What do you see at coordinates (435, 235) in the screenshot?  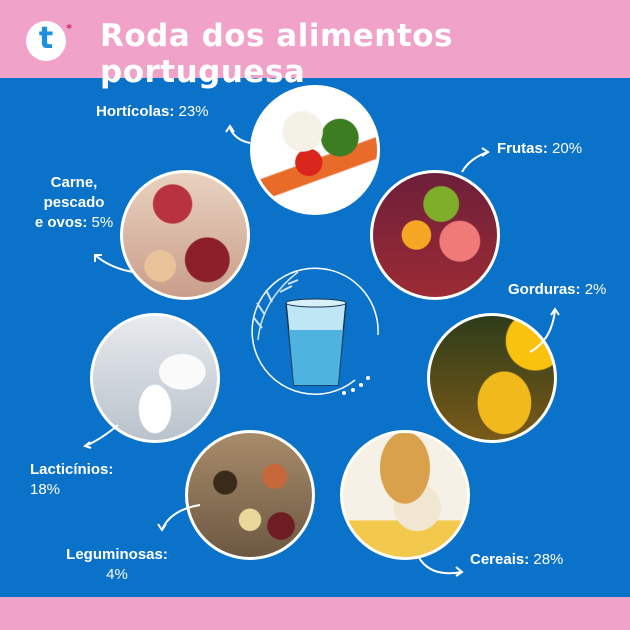 I see `fruits-image` at bounding box center [435, 235].